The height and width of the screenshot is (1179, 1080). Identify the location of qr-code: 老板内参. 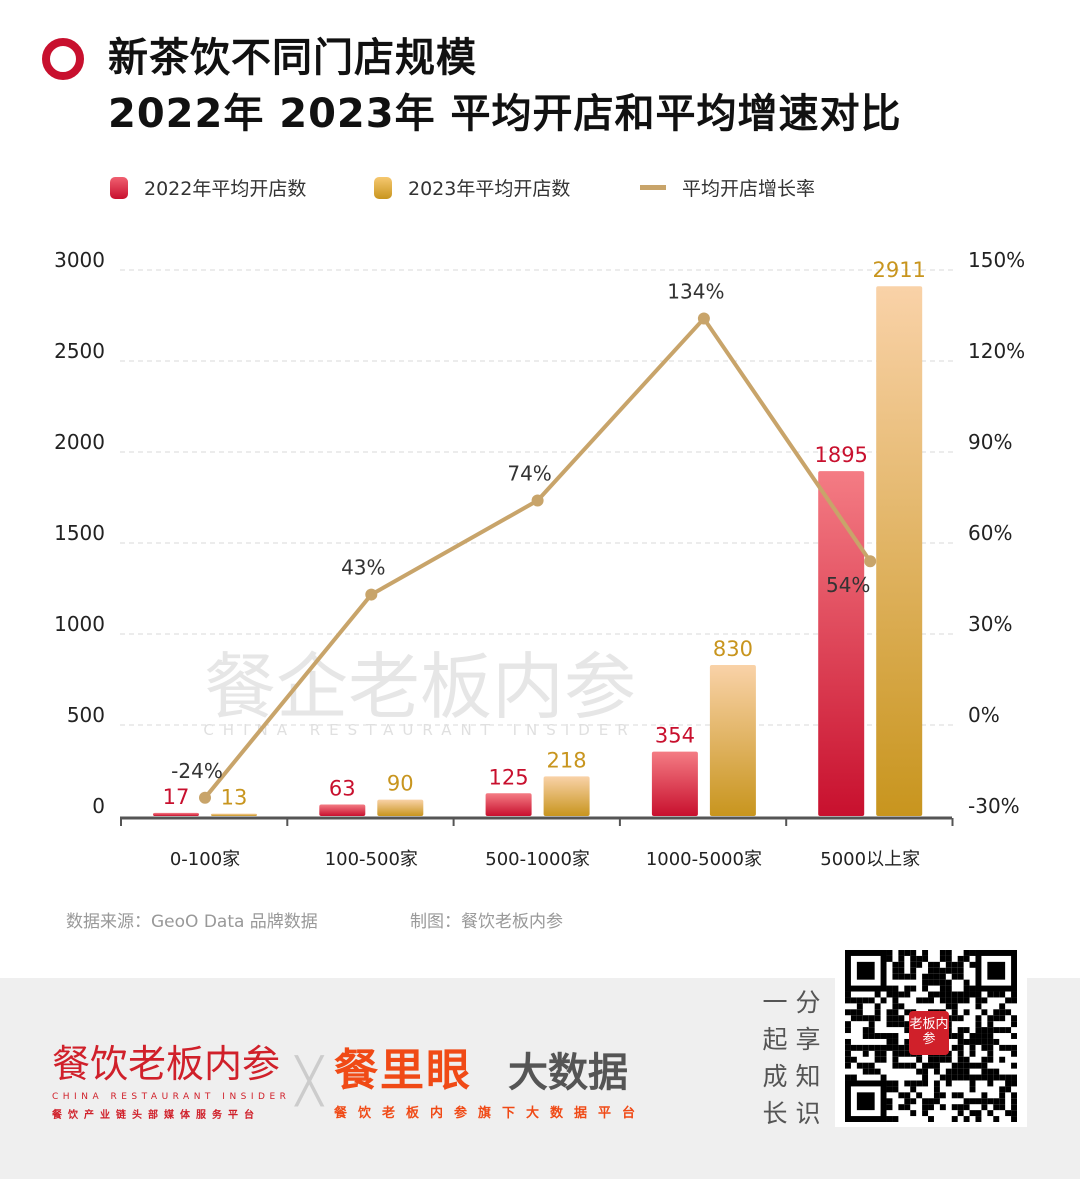
(931, 1036).